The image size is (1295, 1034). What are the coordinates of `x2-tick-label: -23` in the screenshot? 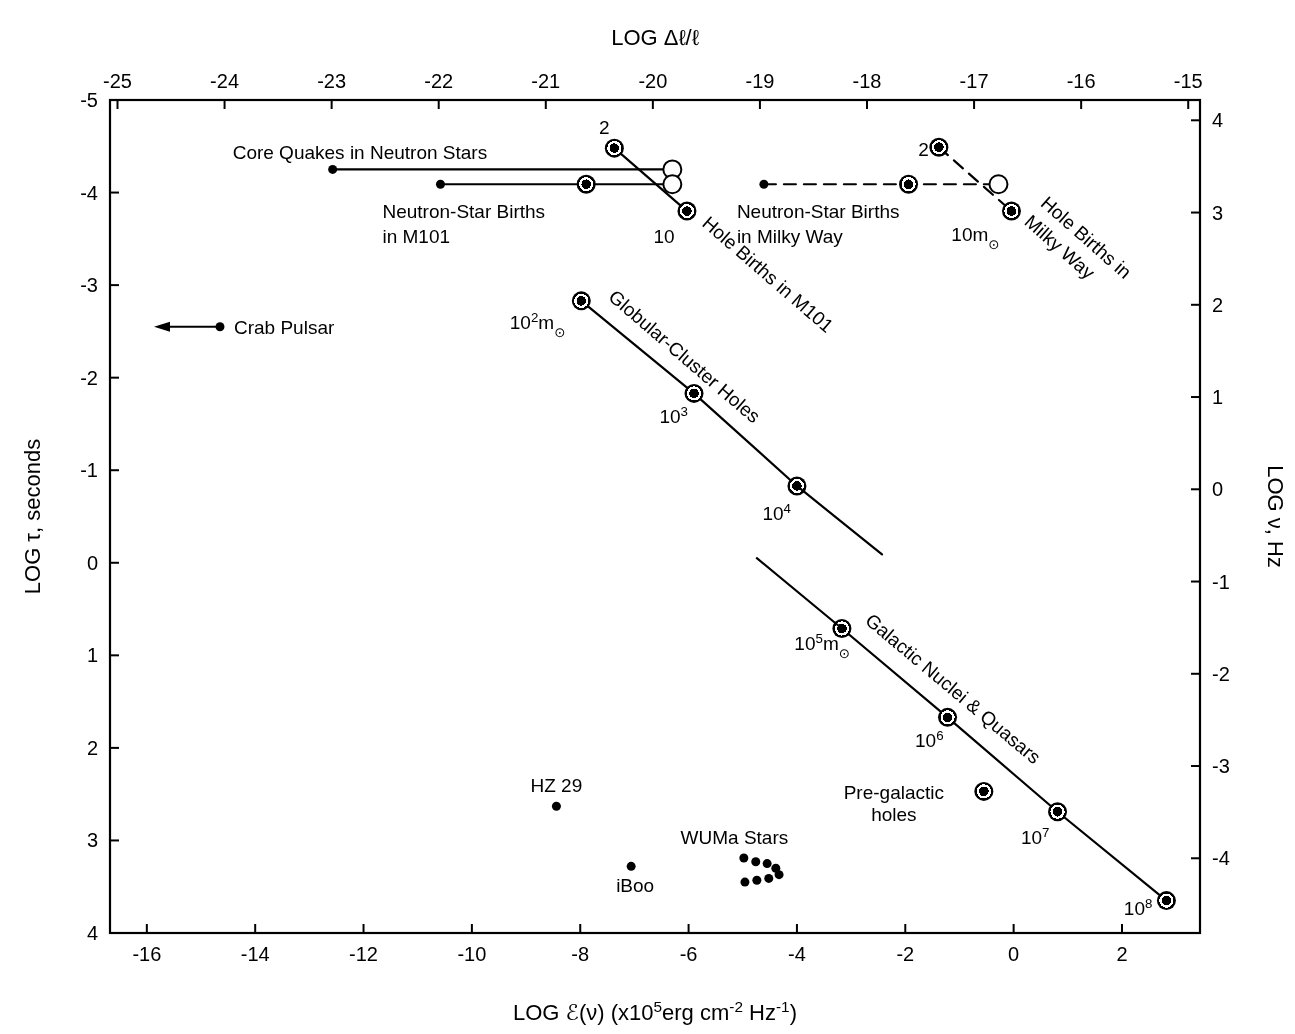 It's located at (332, 81).